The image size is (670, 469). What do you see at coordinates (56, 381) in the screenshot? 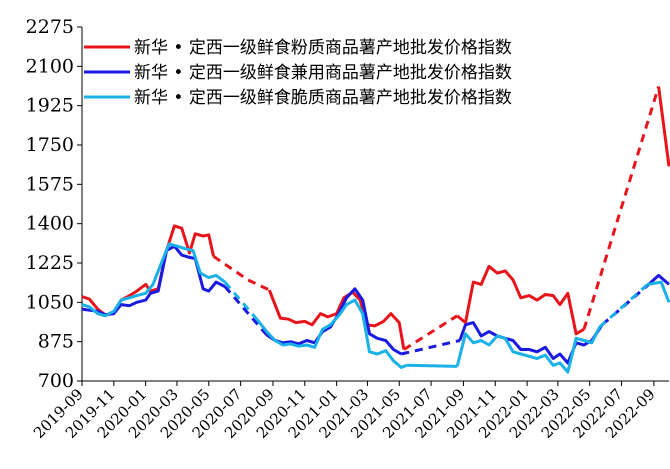
I see `y-tick-label: 700` at bounding box center [56, 381].